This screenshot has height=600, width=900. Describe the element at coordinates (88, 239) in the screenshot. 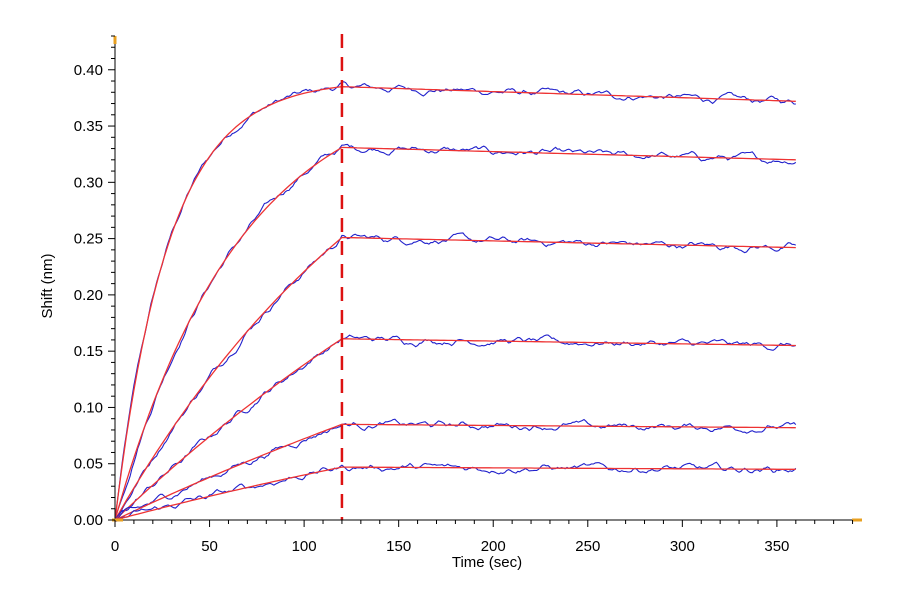

I see `y-tick-label: 0.25` at that location.